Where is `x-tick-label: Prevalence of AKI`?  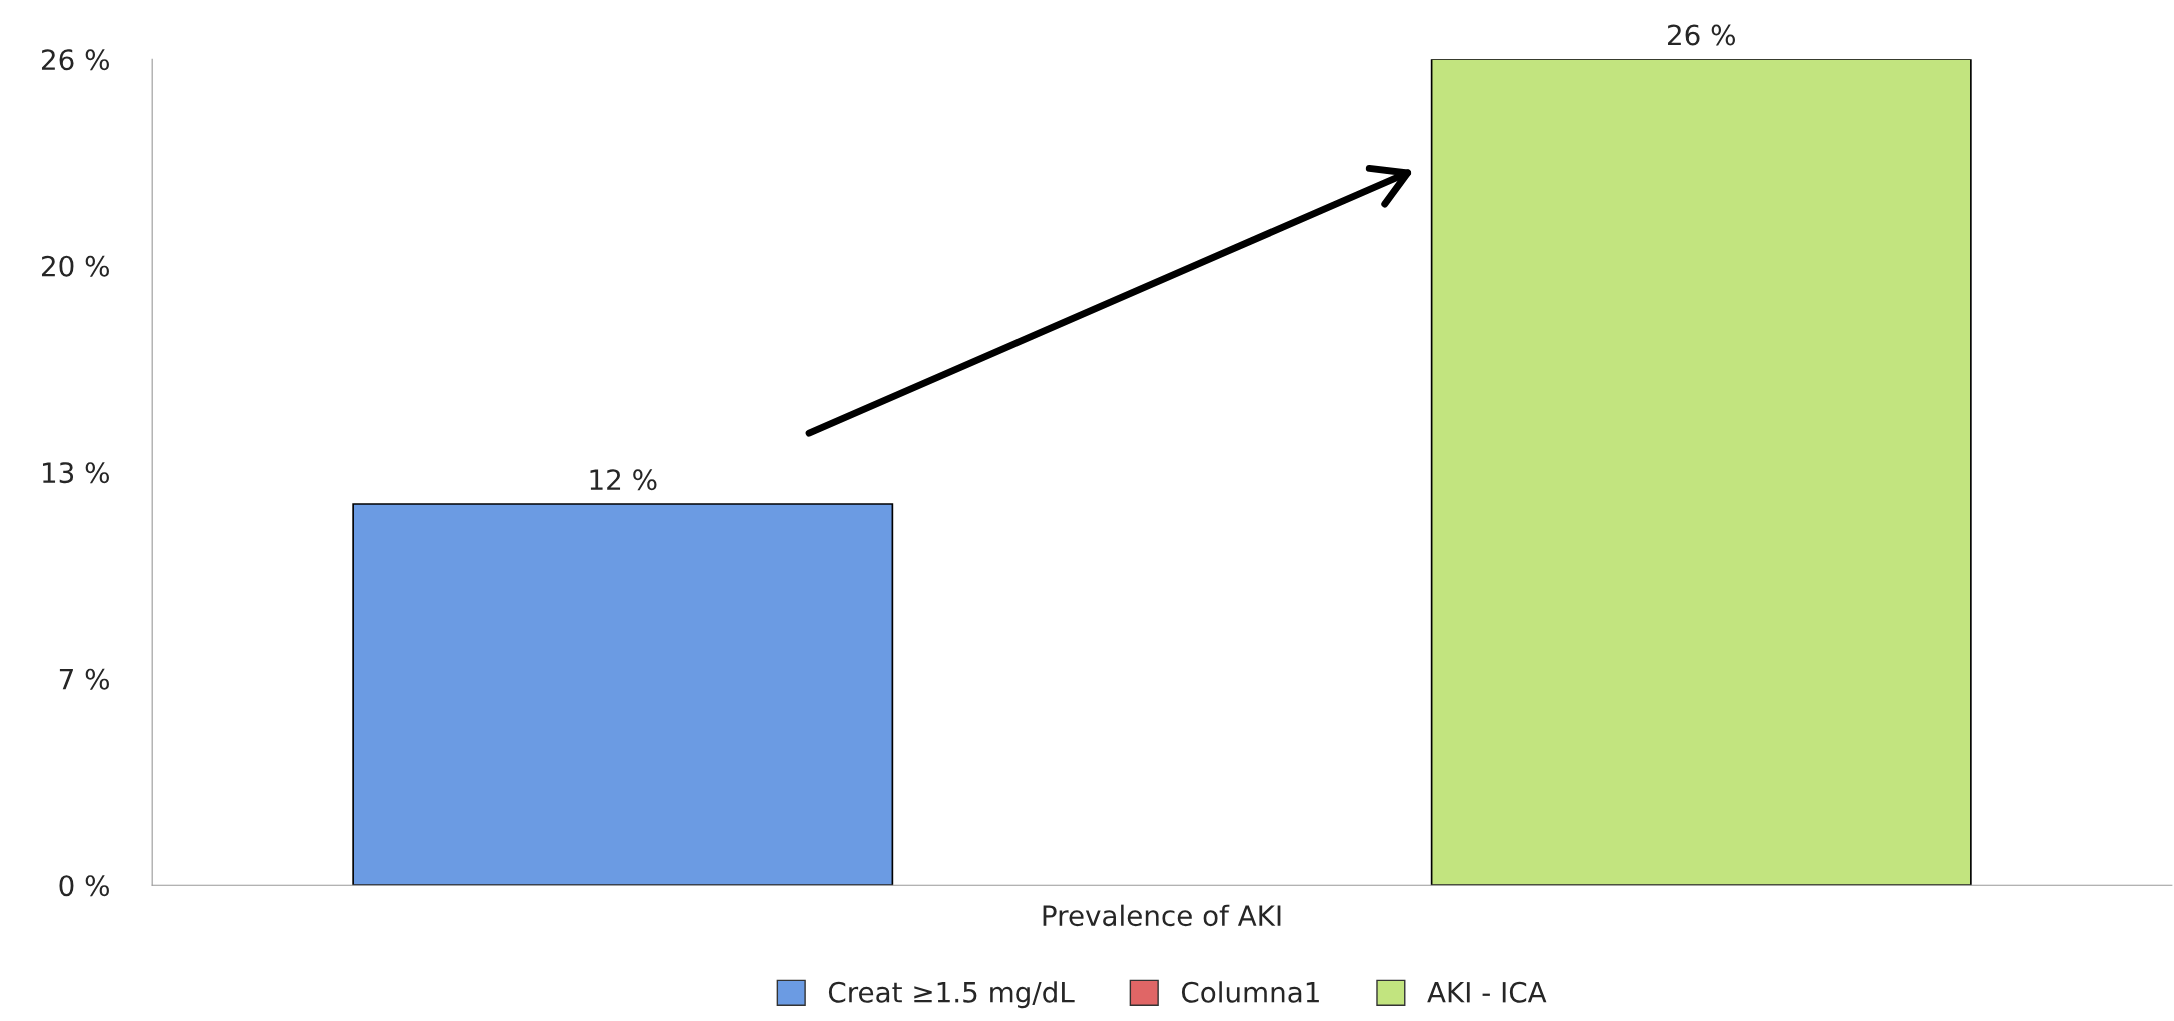
x-tick-label: Prevalence of AKI is located at coordinates (1162, 915).